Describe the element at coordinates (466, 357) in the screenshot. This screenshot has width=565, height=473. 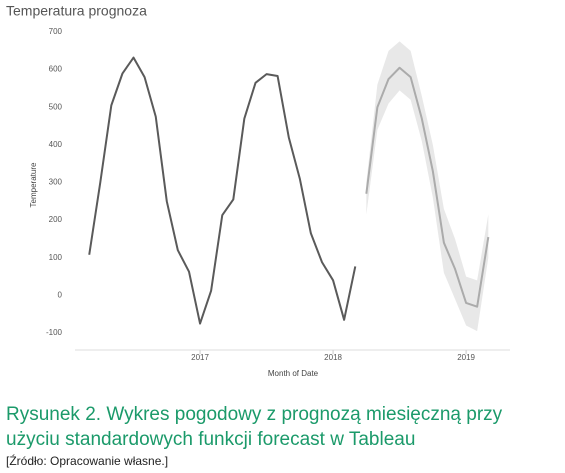
I see `x-tick-label: 2019` at that location.